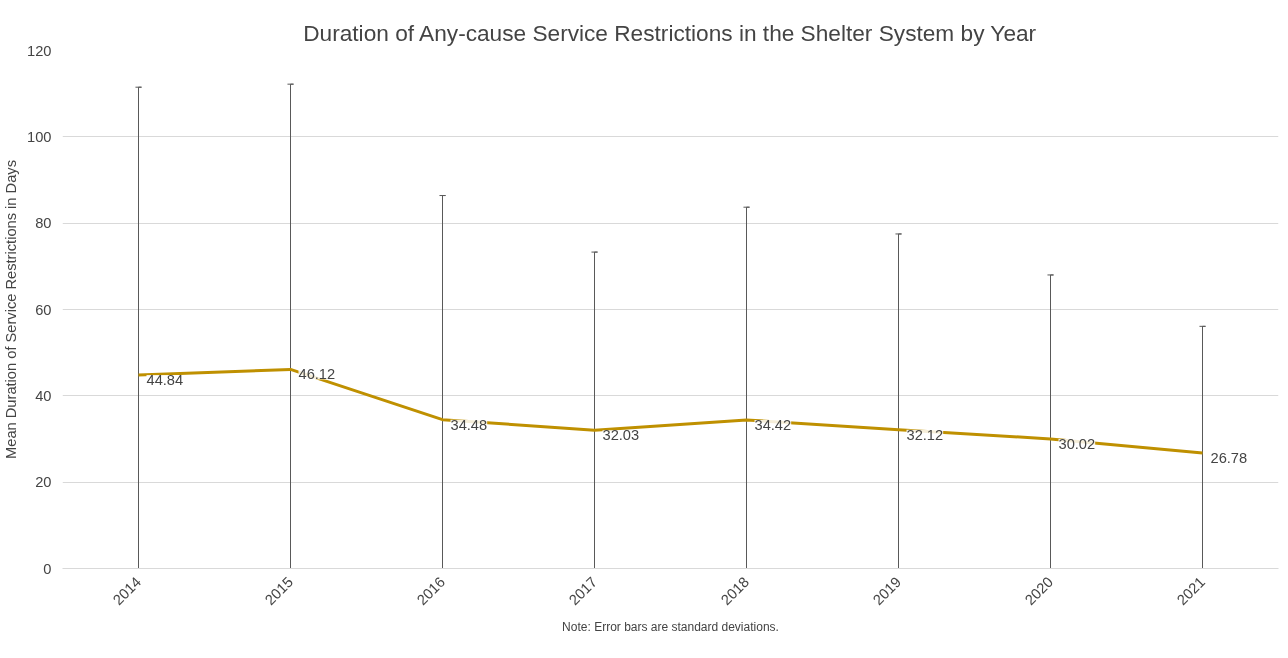 The height and width of the screenshot is (658, 1288). I want to click on y-tick-label: 60, so click(43, 309).